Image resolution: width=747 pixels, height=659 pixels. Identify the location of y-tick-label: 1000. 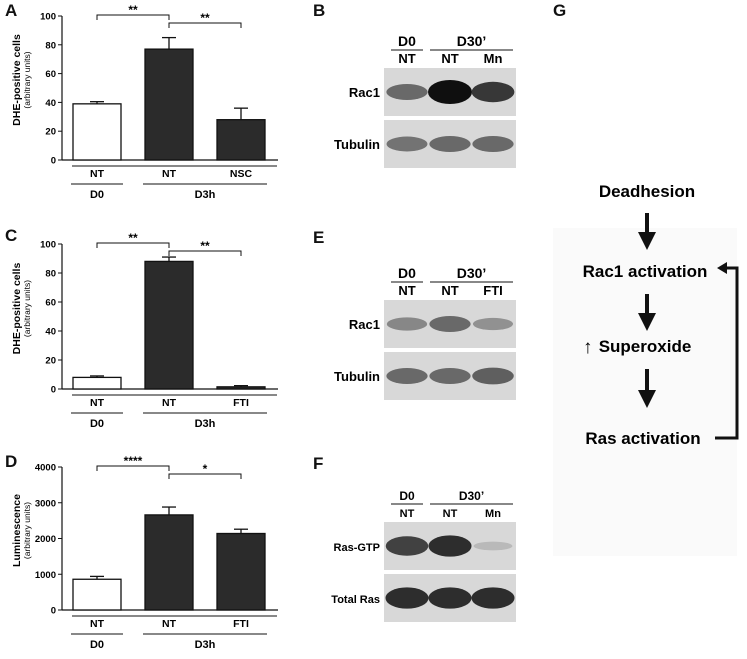
(45, 575).